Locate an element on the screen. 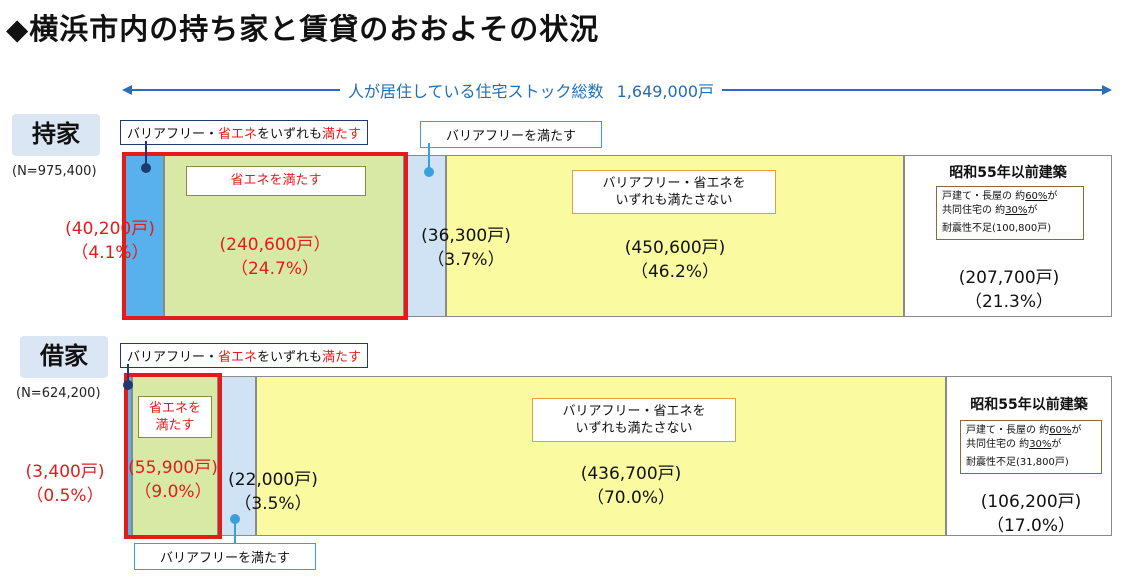 The image size is (1130, 580). rented-old-pct: （17.0%） is located at coordinates (1030, 526).